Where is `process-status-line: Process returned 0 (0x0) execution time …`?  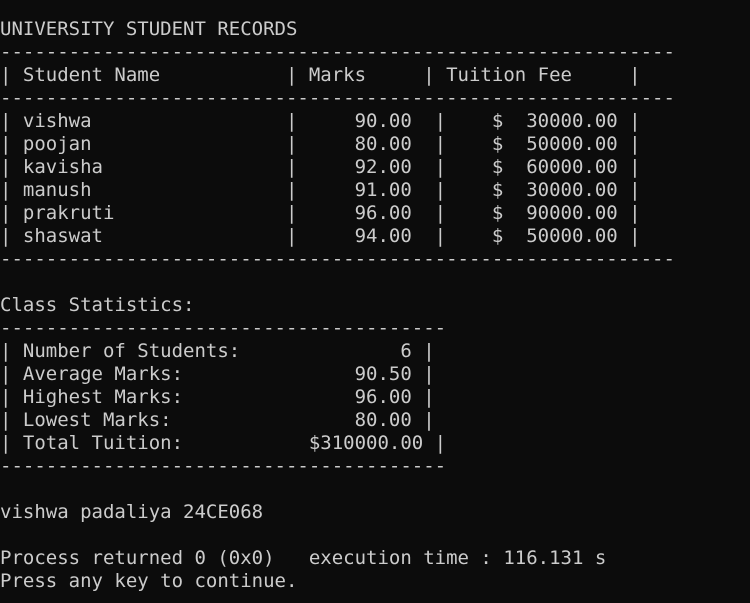 process-status-line: Process returned 0 (0x0) execution time … is located at coordinates (303, 558).